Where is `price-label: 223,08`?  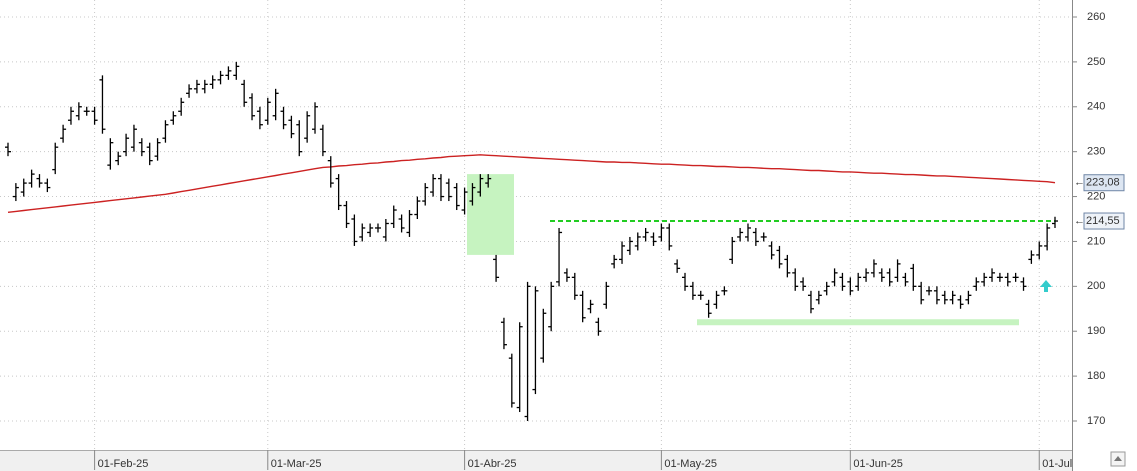 price-label: 223,08 is located at coordinates (1103, 183).